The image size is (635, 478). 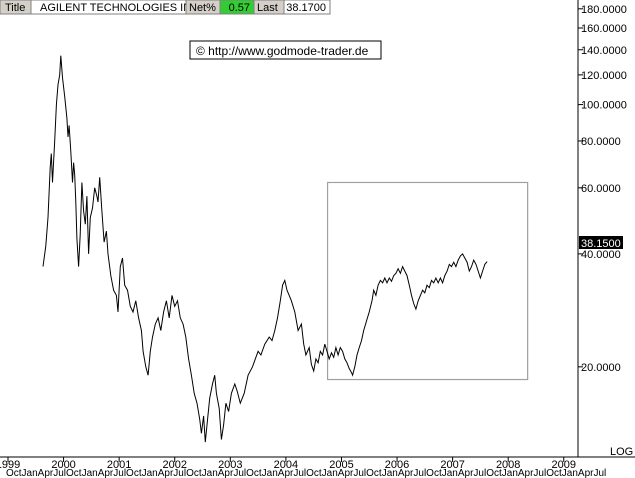 I want to click on x-tick-label: 2001, so click(x=119, y=465).